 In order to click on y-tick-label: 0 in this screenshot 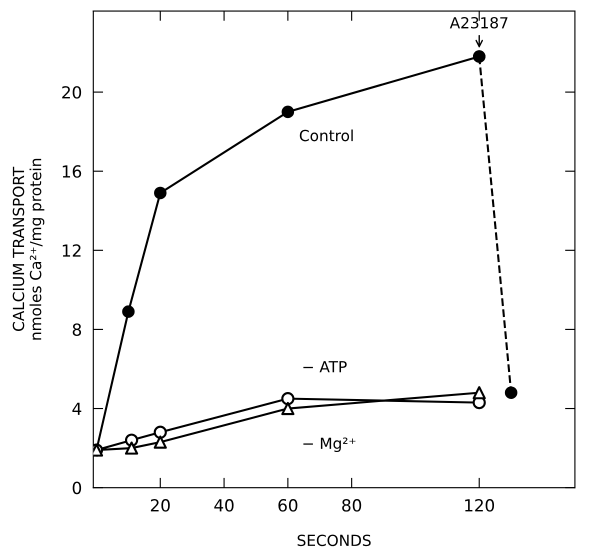, I will do `click(77, 488)`.